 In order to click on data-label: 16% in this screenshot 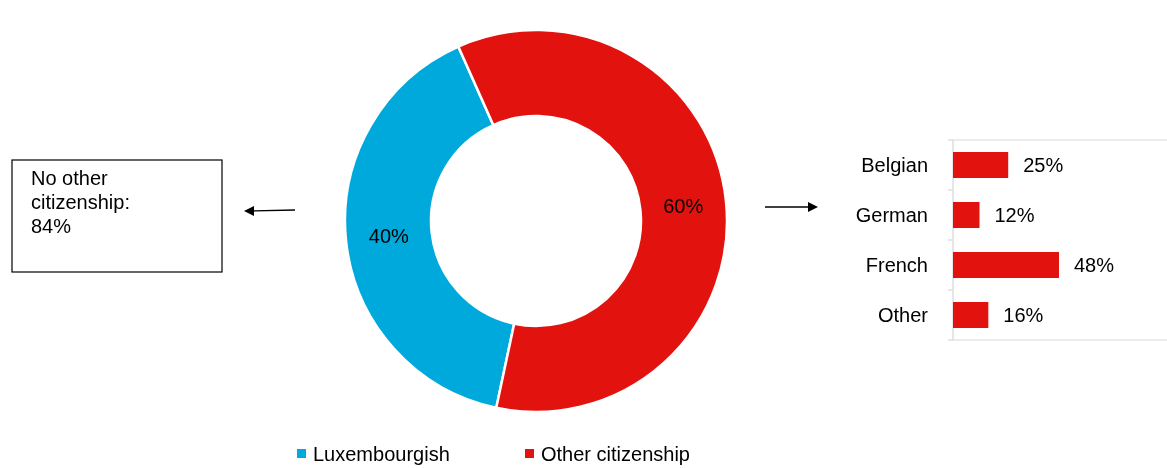, I will do `click(1023, 315)`.